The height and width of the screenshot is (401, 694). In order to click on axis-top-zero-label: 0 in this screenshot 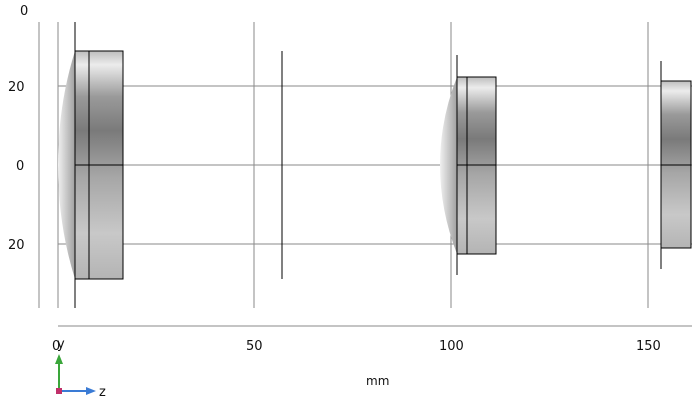, I will do `click(24, 11)`.